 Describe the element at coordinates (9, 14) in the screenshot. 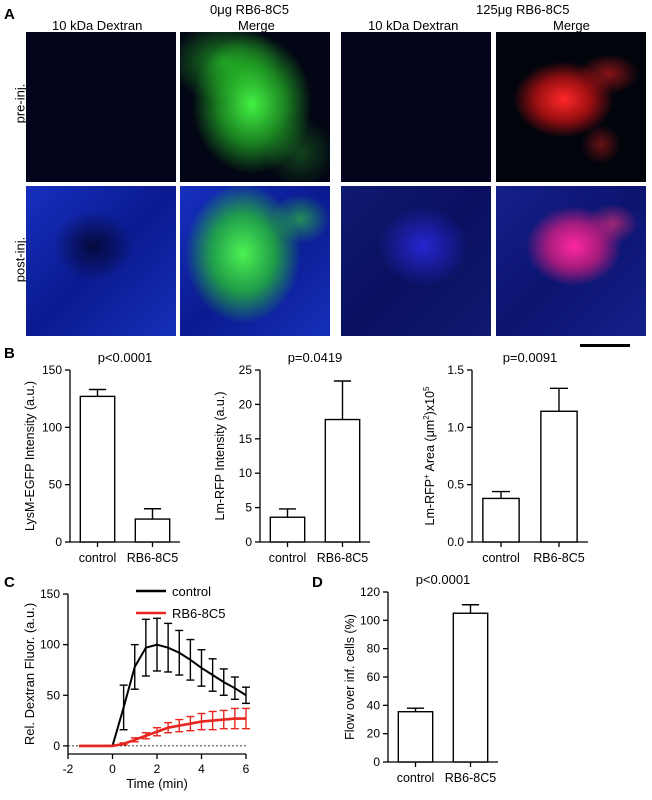

I see `panel-a-letter: A` at that location.